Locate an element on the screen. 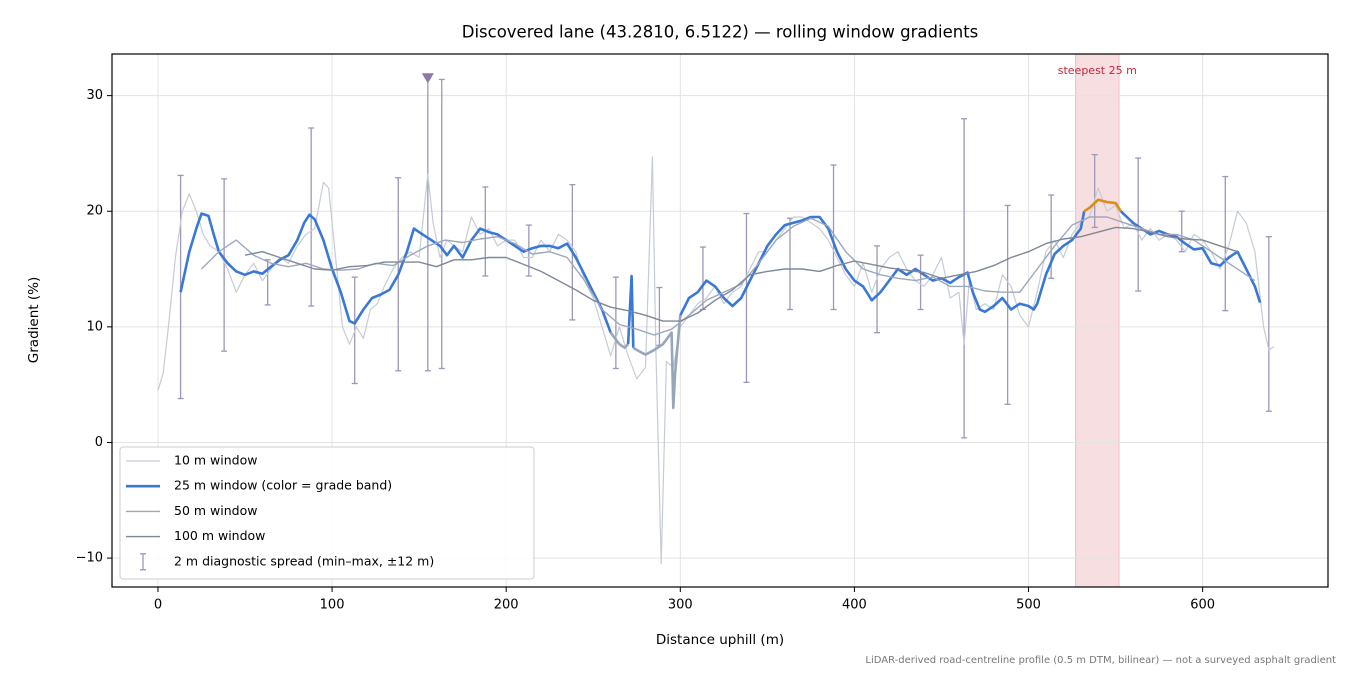  legend-label: 2 m diagnostic spread (min–max, ±12 m) is located at coordinates (304, 560).